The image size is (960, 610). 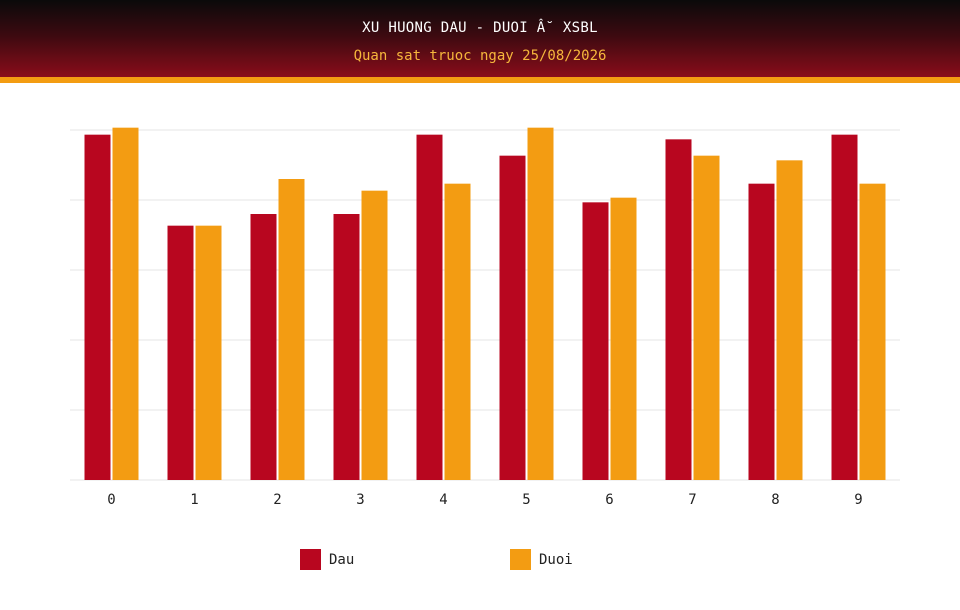 I want to click on x-tick-label: 9, so click(x=858, y=500).